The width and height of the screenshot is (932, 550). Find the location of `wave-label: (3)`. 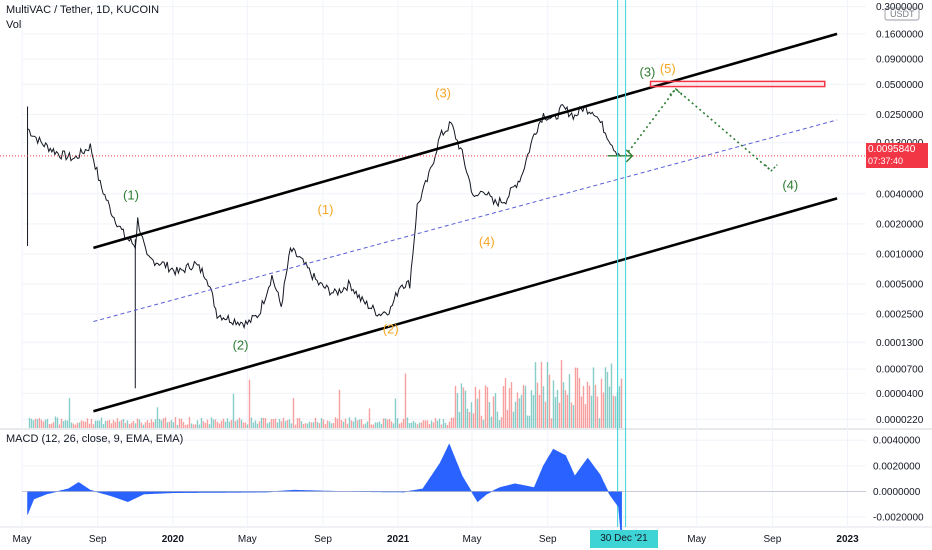

wave-label: (3) is located at coordinates (648, 71).